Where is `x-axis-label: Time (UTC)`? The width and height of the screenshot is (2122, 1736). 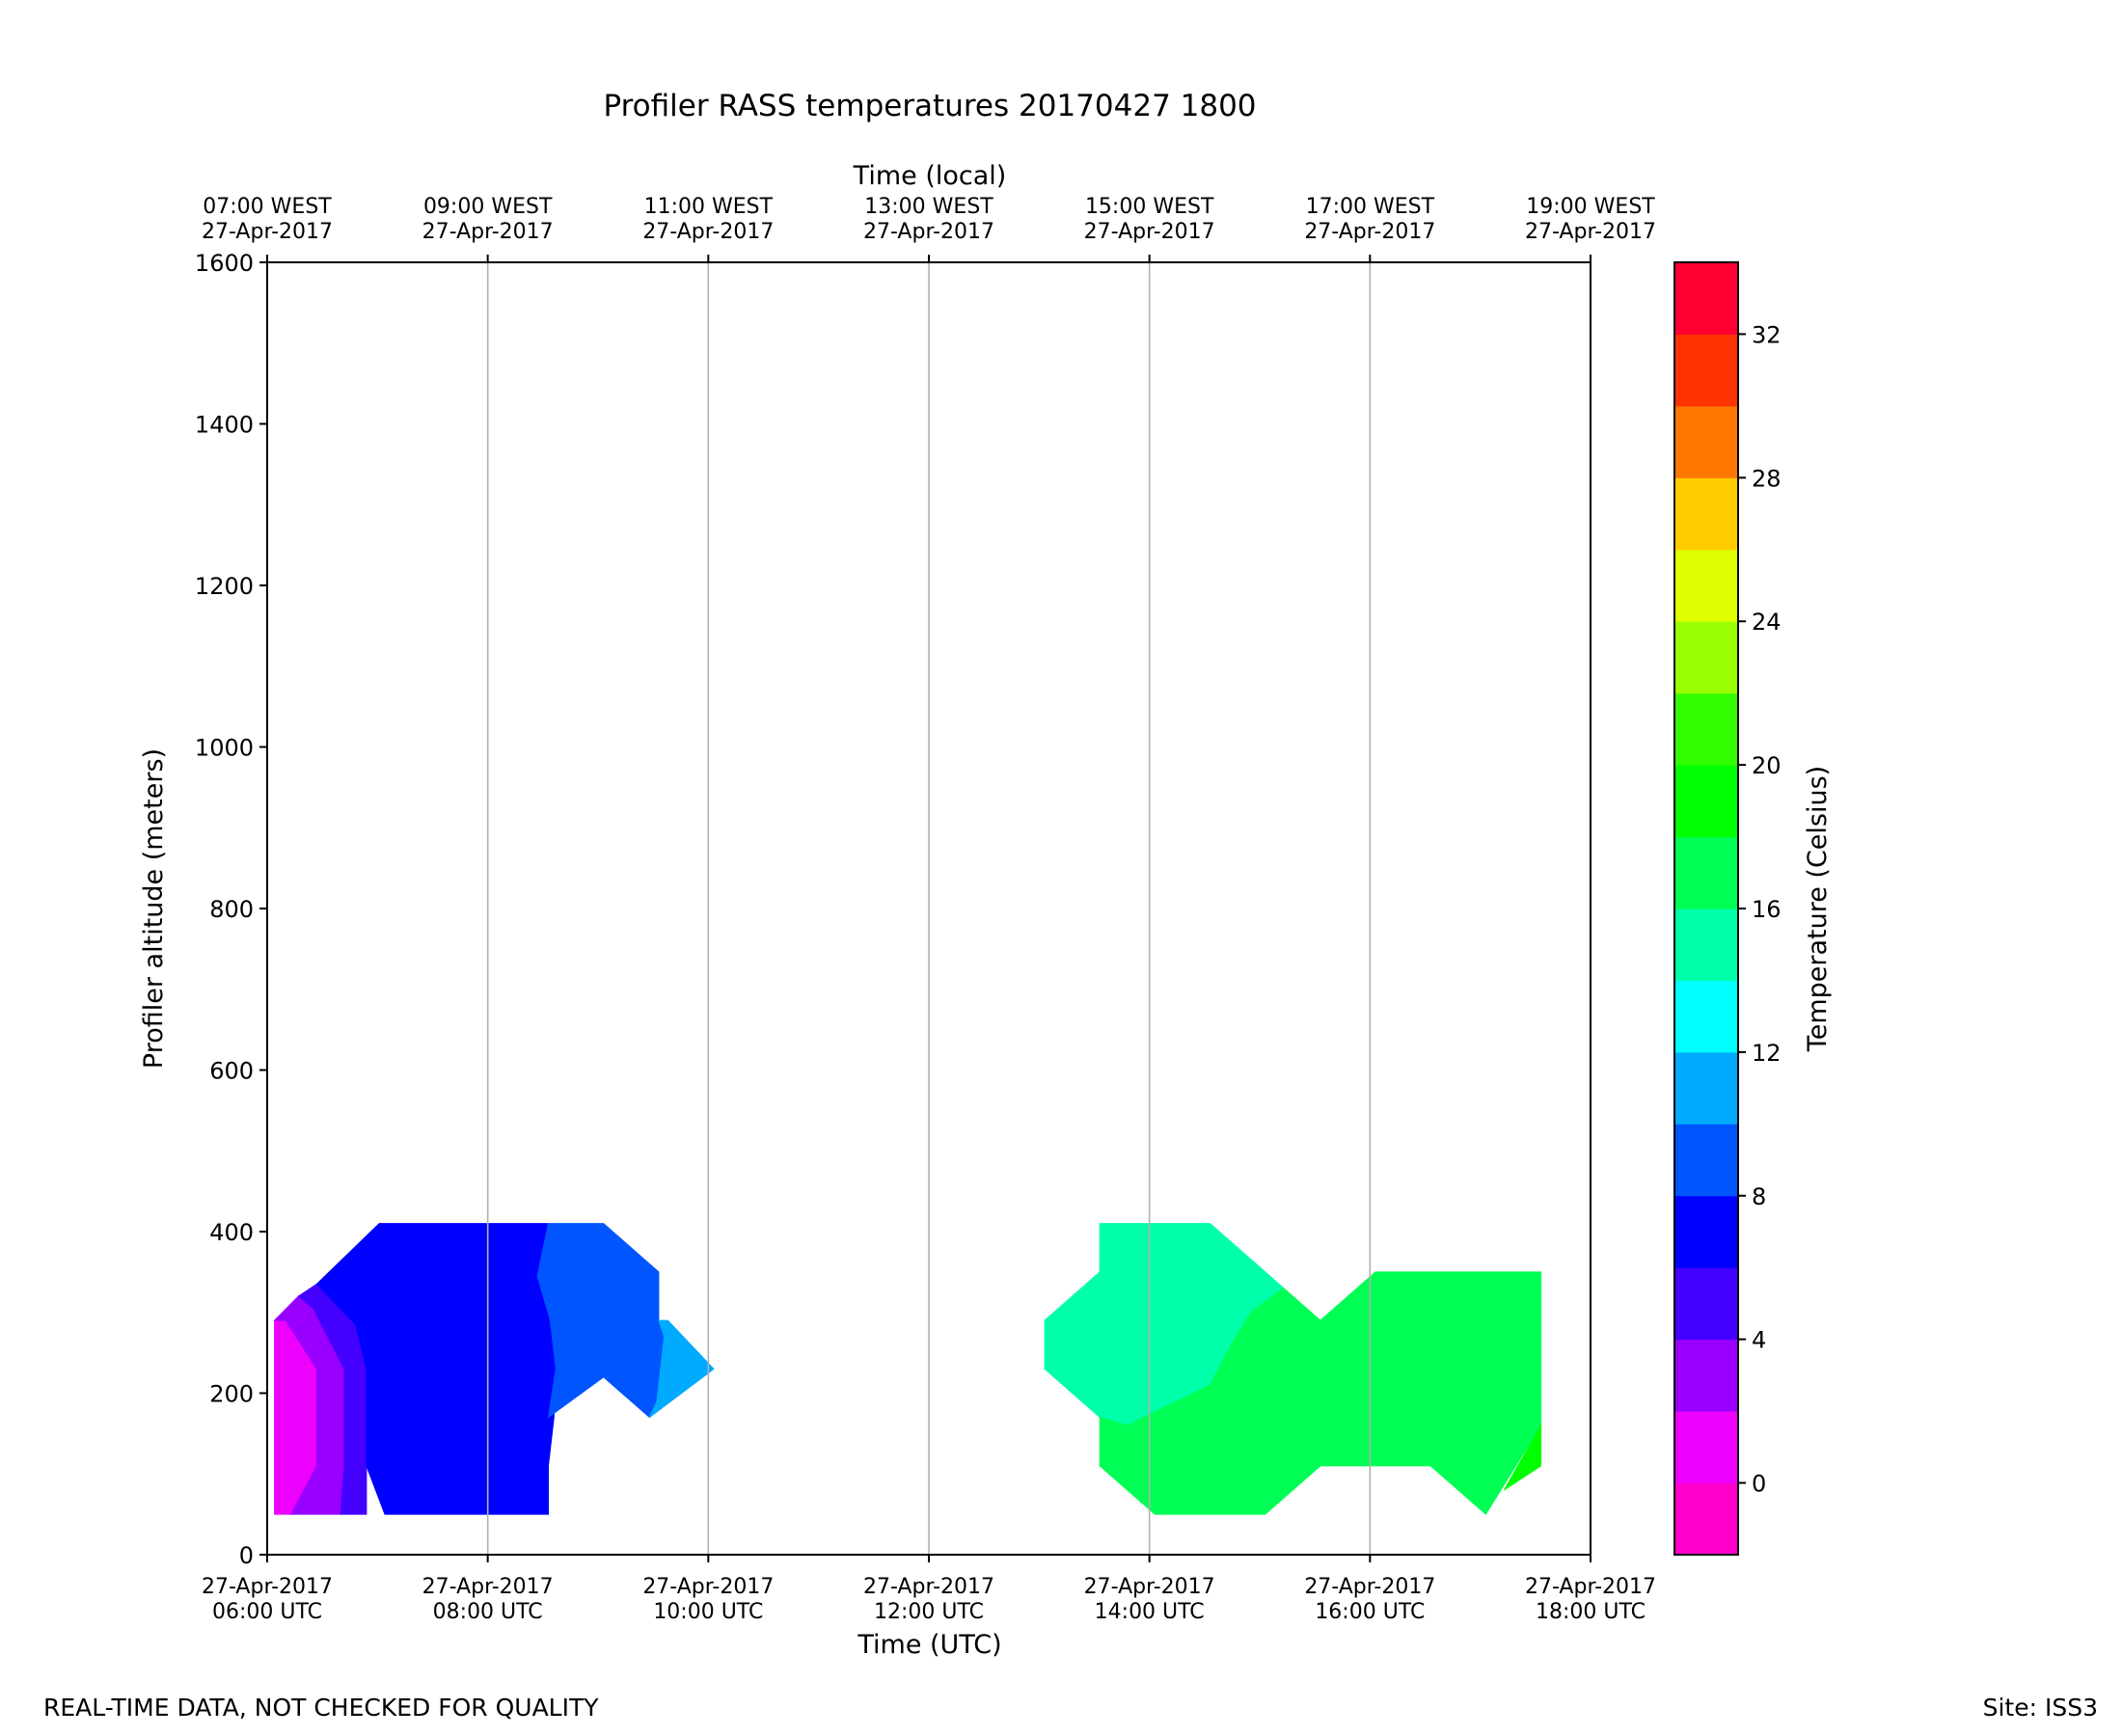
x-axis-label: Time (UTC) is located at coordinates (929, 1645).